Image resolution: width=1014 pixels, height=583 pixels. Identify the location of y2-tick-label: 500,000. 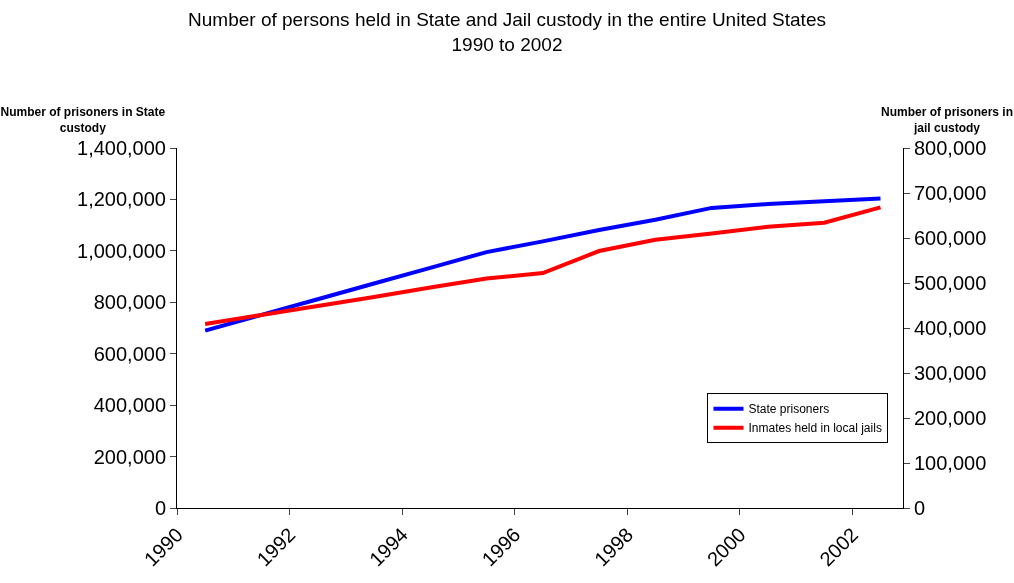
(950, 283).